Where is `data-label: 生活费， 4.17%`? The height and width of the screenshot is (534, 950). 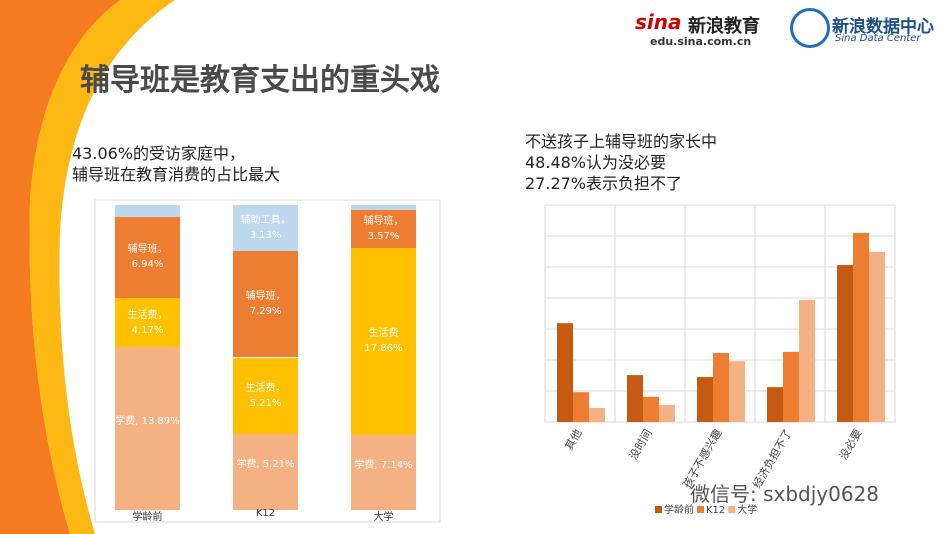
data-label: 生活费， 4.17% is located at coordinates (147, 322).